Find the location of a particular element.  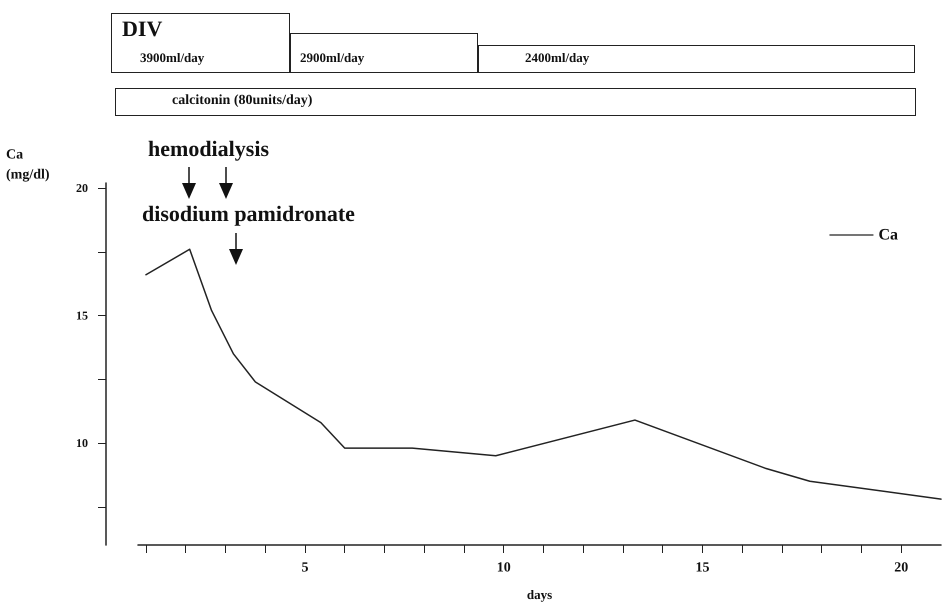

x-axis-title: days is located at coordinates (539, 594).